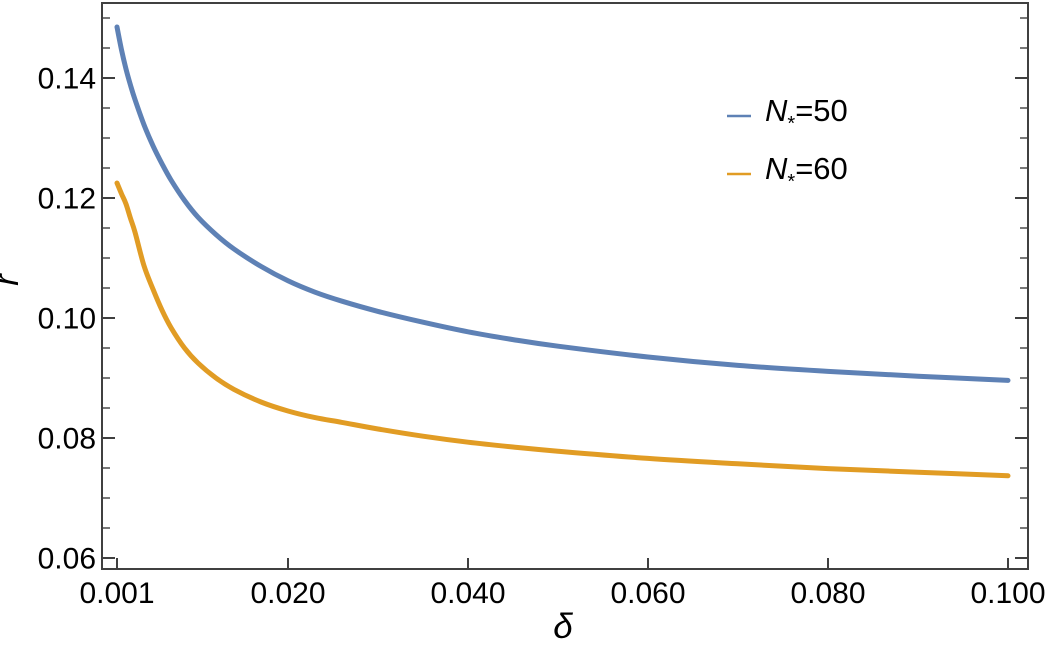 This screenshot has width=1046, height=652. What do you see at coordinates (116, 593) in the screenshot?
I see `x-axis-tick-label: 0.001` at bounding box center [116, 593].